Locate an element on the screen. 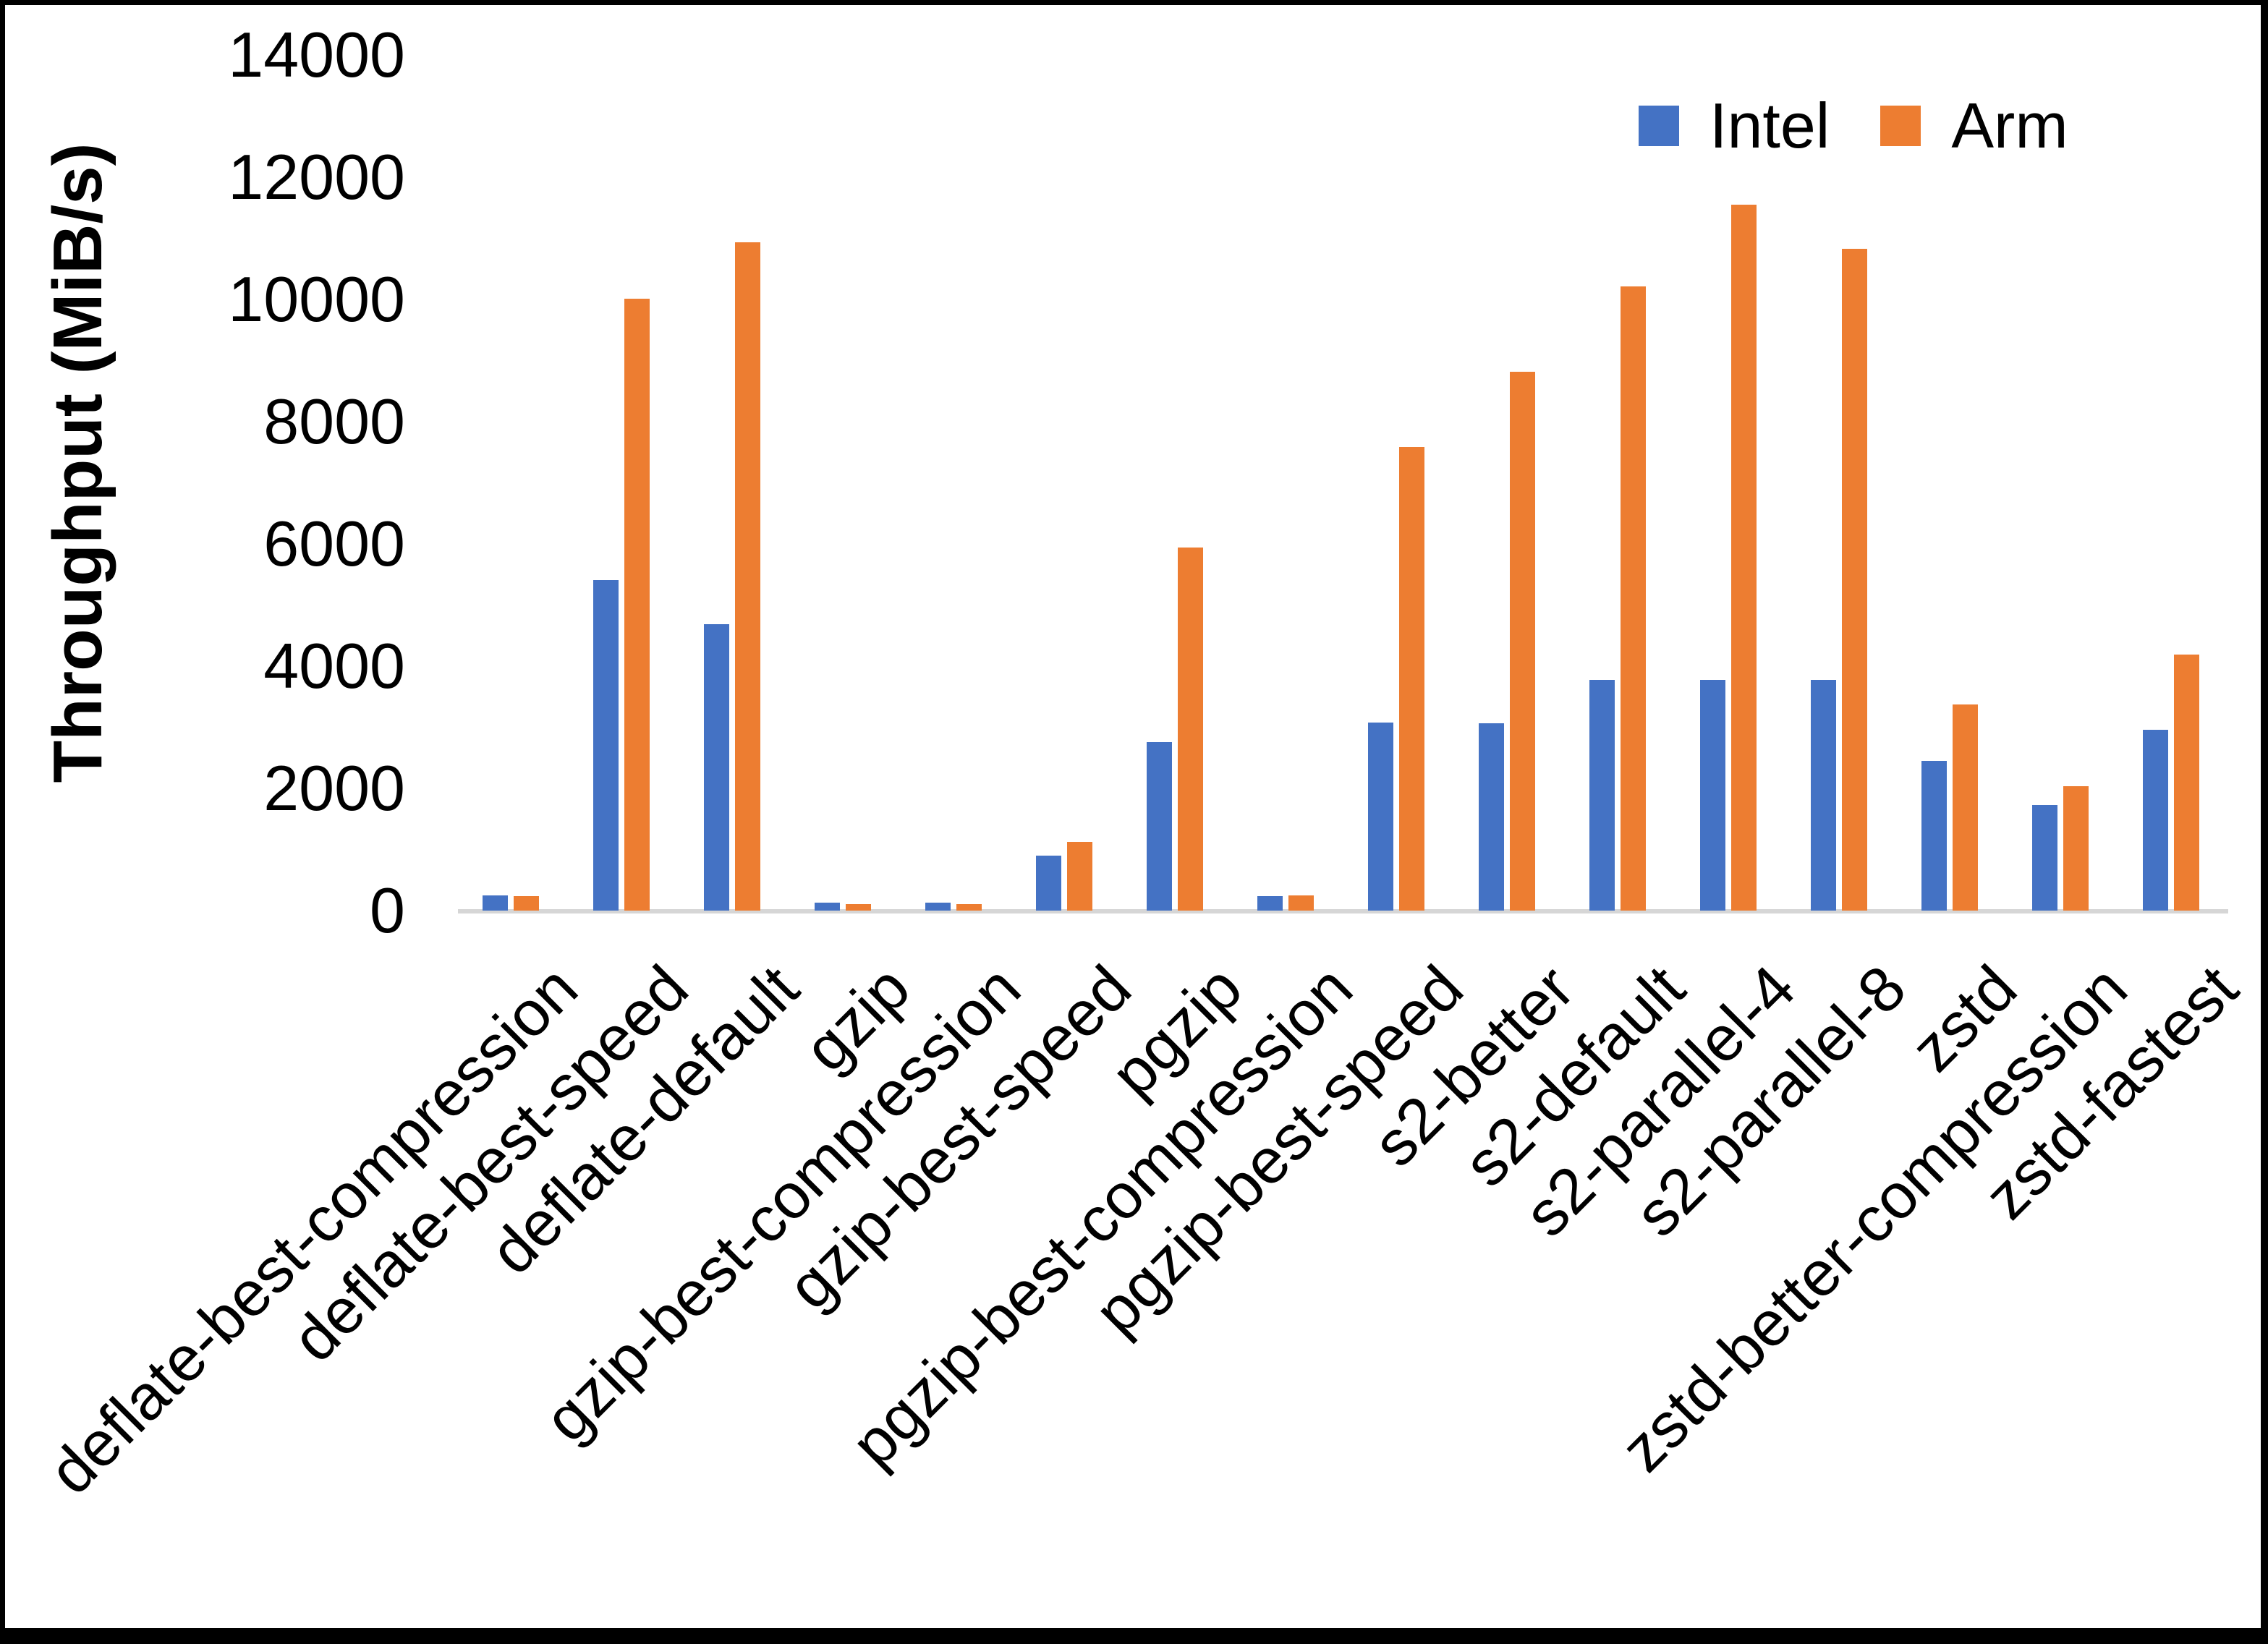 Image resolution: width=2268 pixels, height=1644 pixels. y-tick-label: 8000 is located at coordinates (334, 421).